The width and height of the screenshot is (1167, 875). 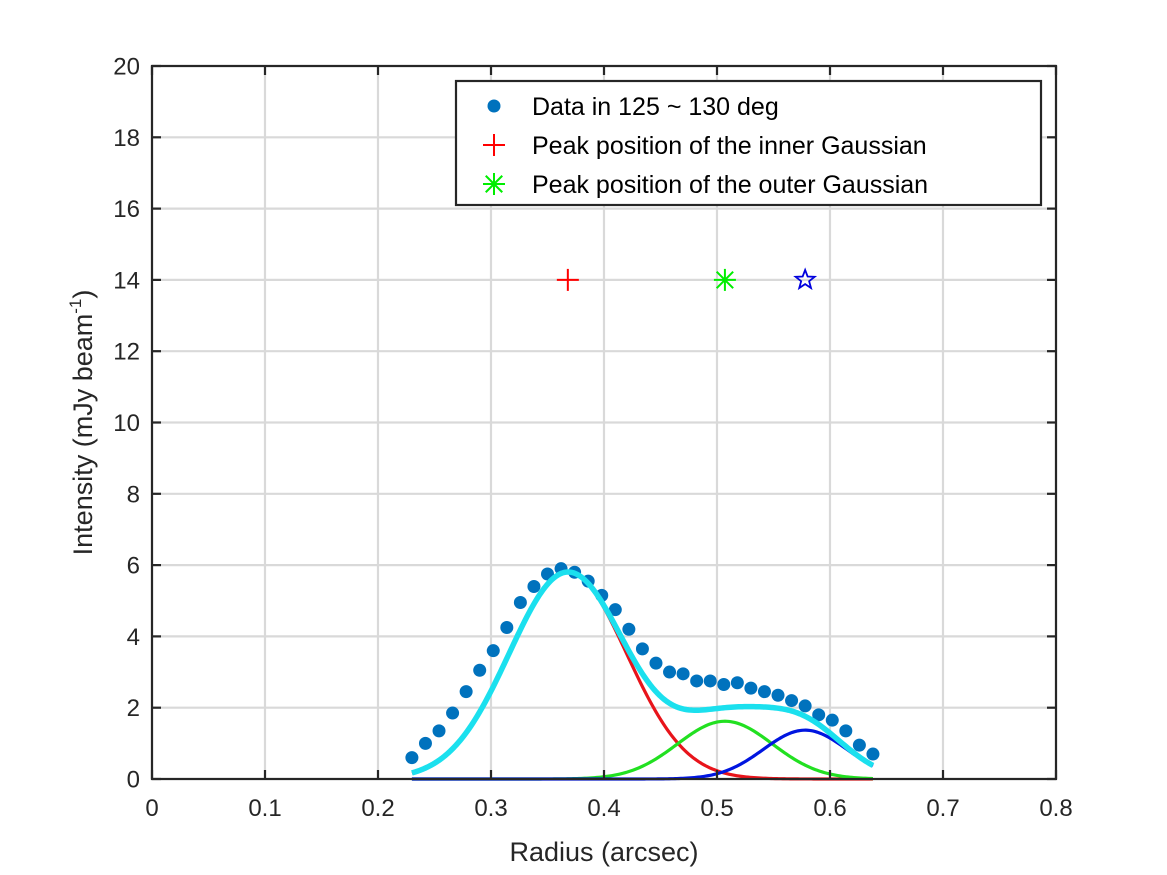 What do you see at coordinates (942, 808) in the screenshot?
I see `x-tick-label: 0.7` at bounding box center [942, 808].